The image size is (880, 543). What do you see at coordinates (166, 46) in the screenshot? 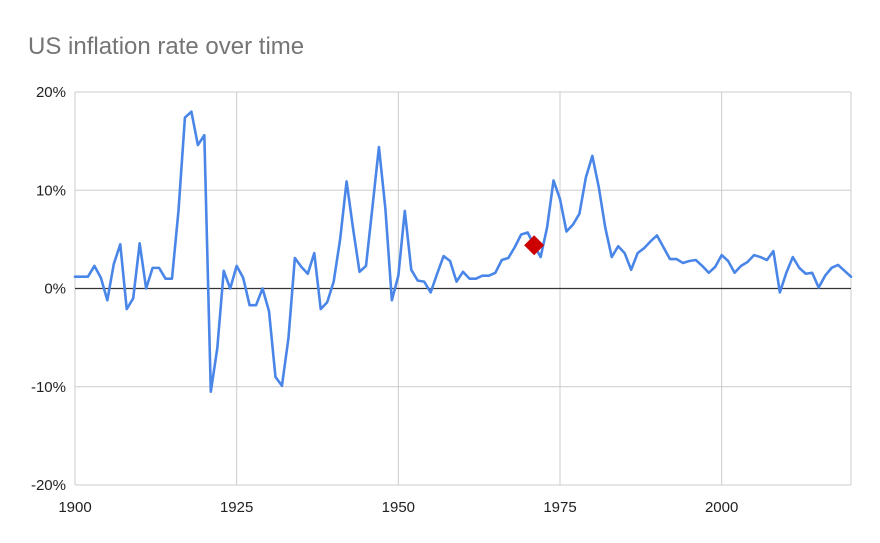
I see `chart-title: US inflation rate over time` at bounding box center [166, 46].